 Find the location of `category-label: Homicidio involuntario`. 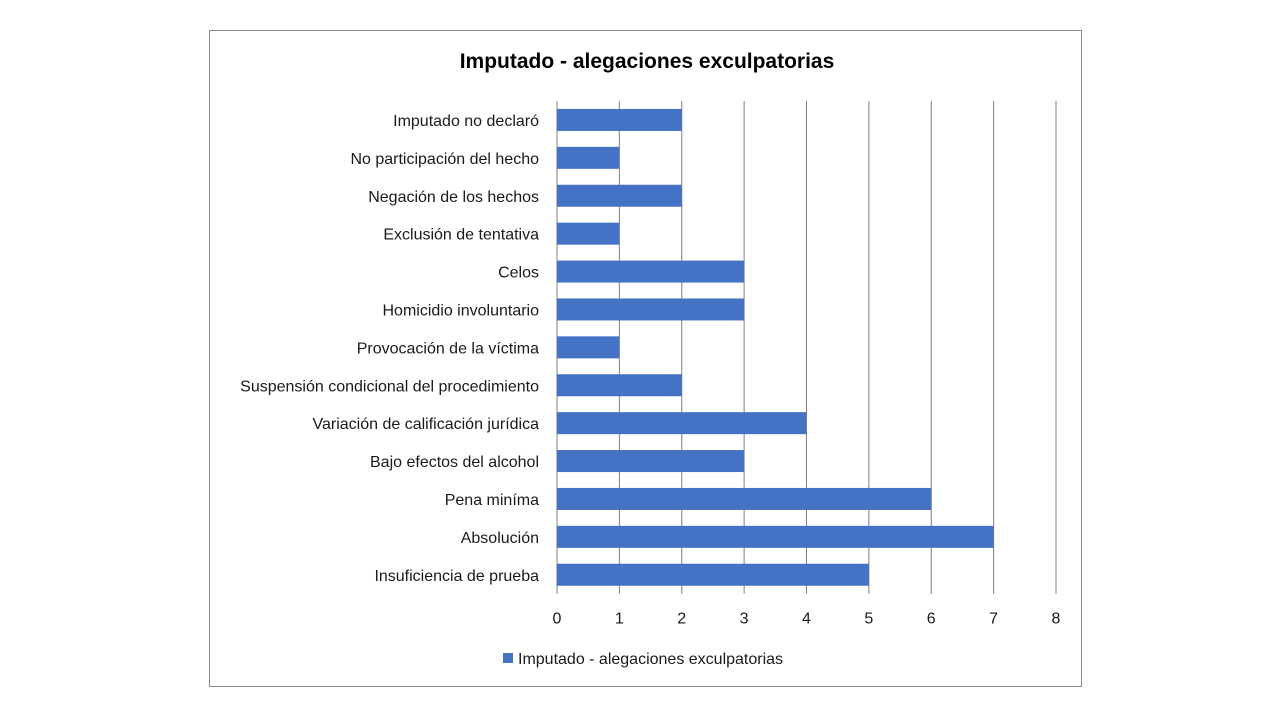

category-label: Homicidio involuntario is located at coordinates (460, 310).